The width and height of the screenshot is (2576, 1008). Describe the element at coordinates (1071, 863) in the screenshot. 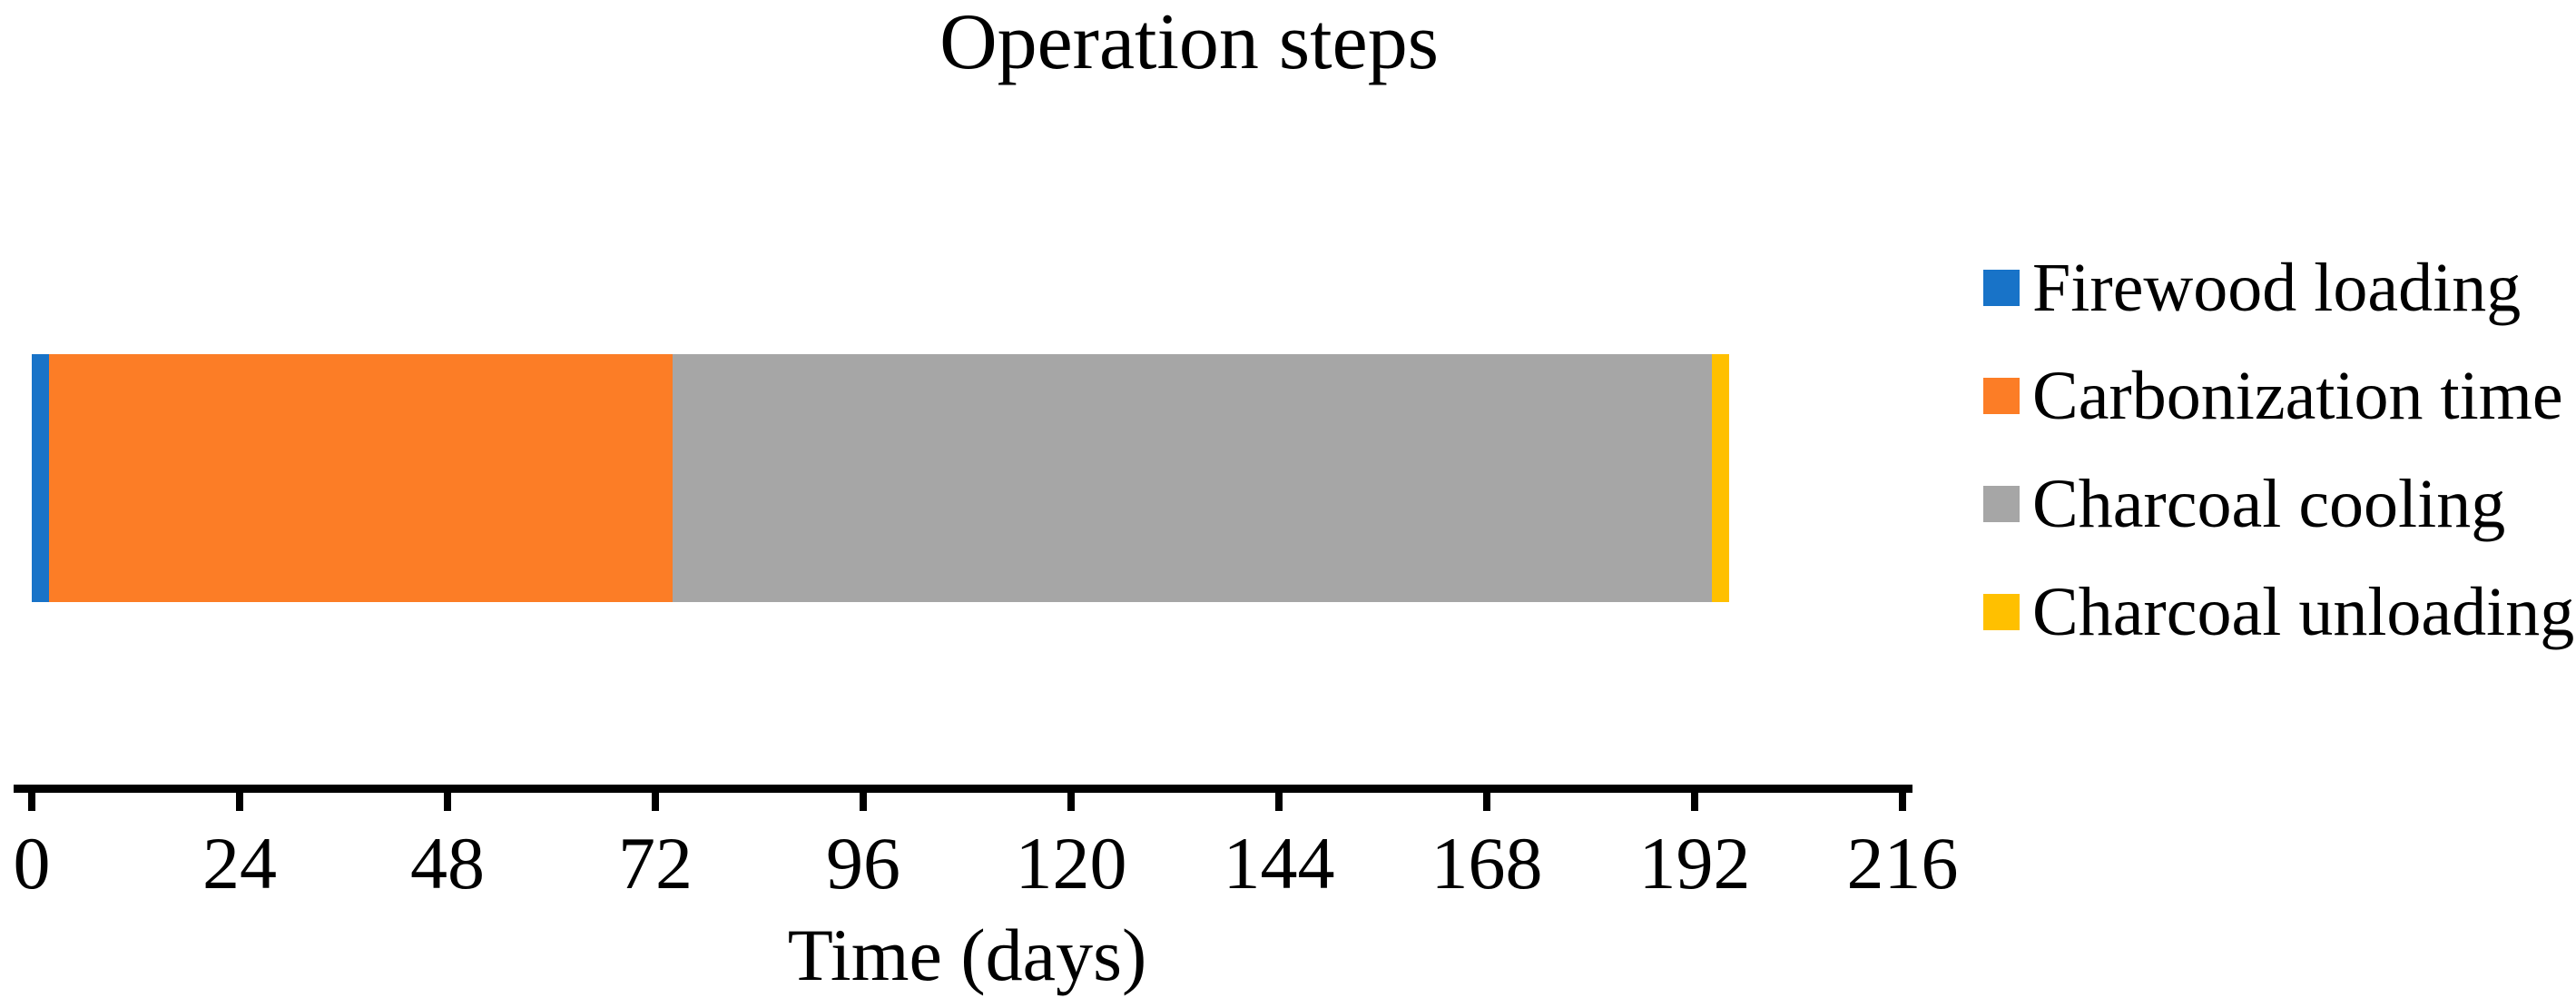

I see `x-tick-label-120: 120` at that location.